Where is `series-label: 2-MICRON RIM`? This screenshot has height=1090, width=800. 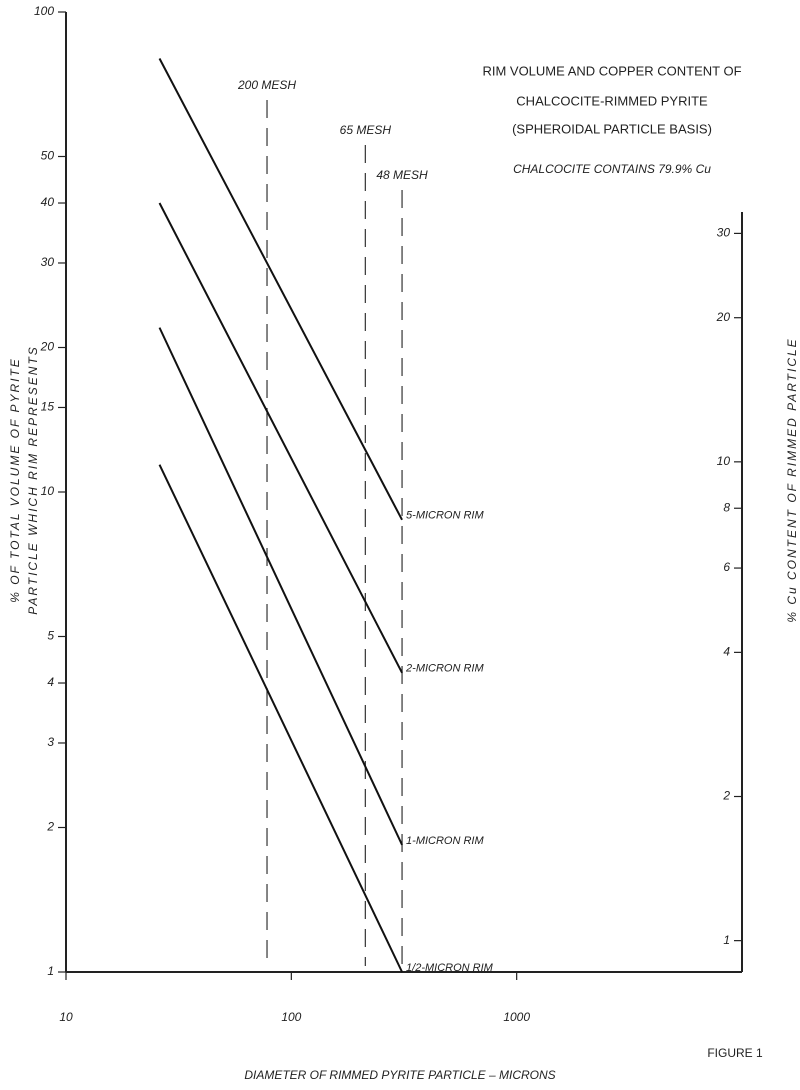 series-label: 2-MICRON RIM is located at coordinates (444, 669).